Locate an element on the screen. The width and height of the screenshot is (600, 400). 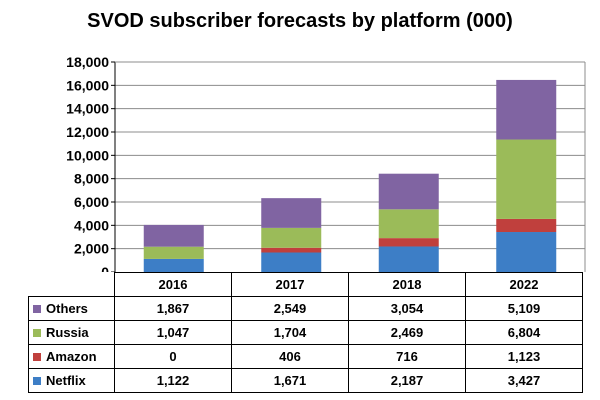
table-row-russia: Russia 1,047 1,704 2,469 6,804 is located at coordinates (305, 332).